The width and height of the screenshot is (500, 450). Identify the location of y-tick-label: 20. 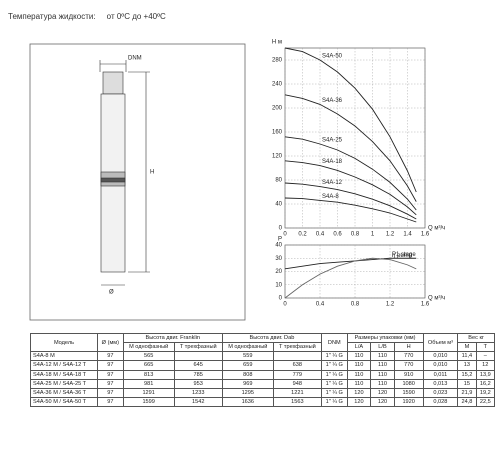
(278, 272).